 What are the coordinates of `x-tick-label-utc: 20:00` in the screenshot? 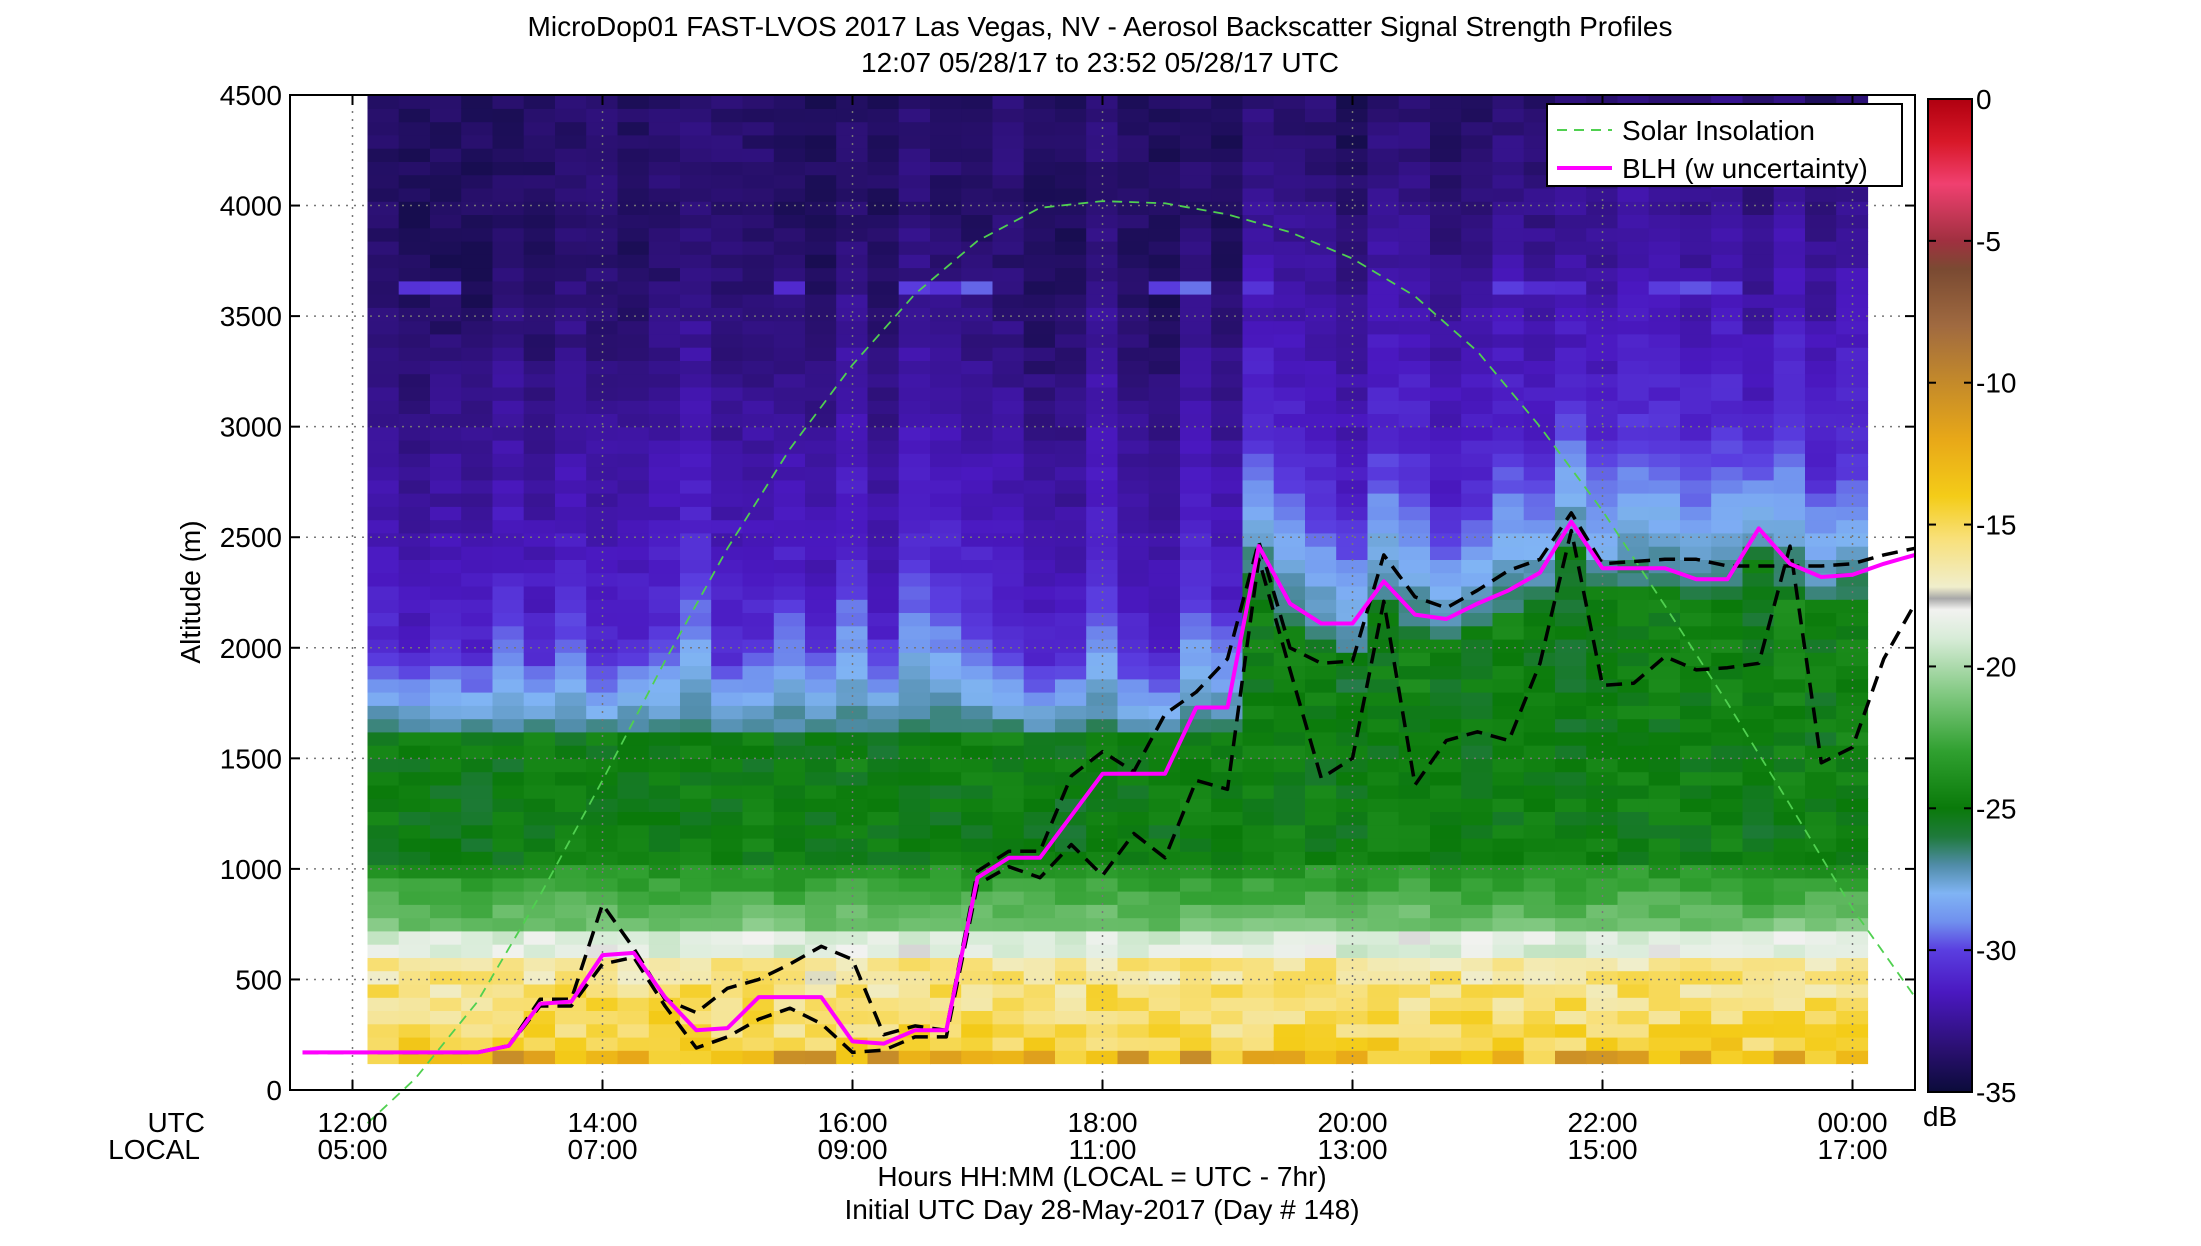 It's located at (1352, 1122).